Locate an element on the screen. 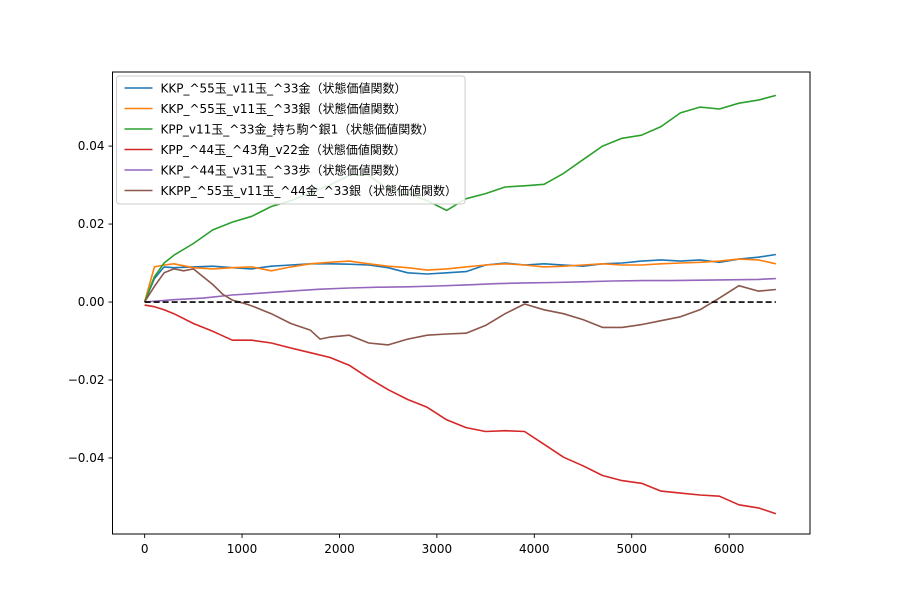  x-tick-label: 5000 is located at coordinates (631, 549).